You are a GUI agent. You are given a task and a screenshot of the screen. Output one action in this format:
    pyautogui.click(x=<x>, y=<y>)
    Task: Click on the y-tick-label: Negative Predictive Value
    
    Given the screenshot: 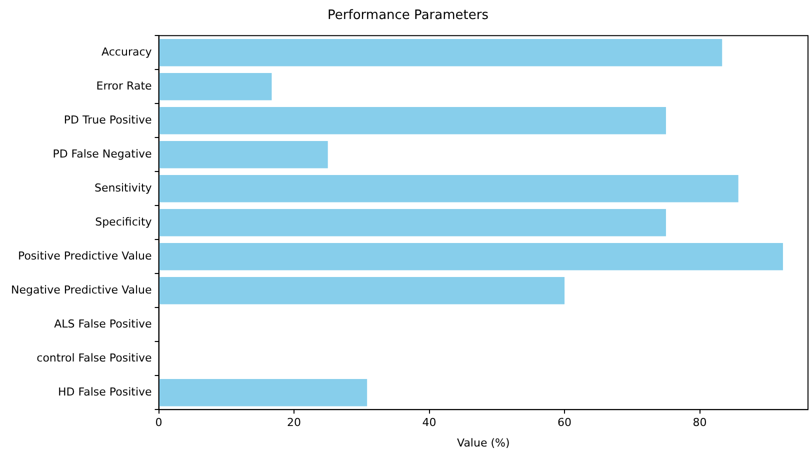 What is the action you would take?
    pyautogui.click(x=81, y=289)
    